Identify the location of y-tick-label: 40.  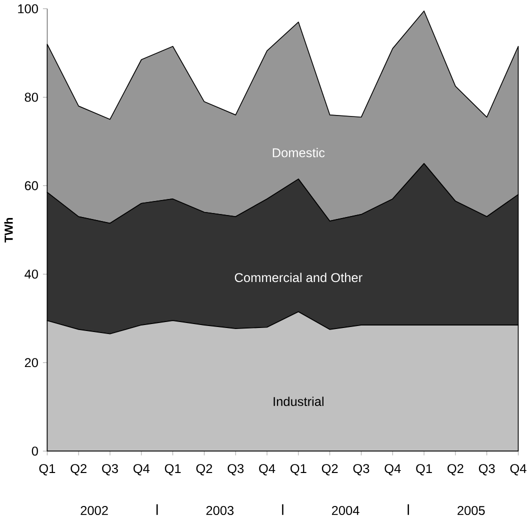
(31, 274).